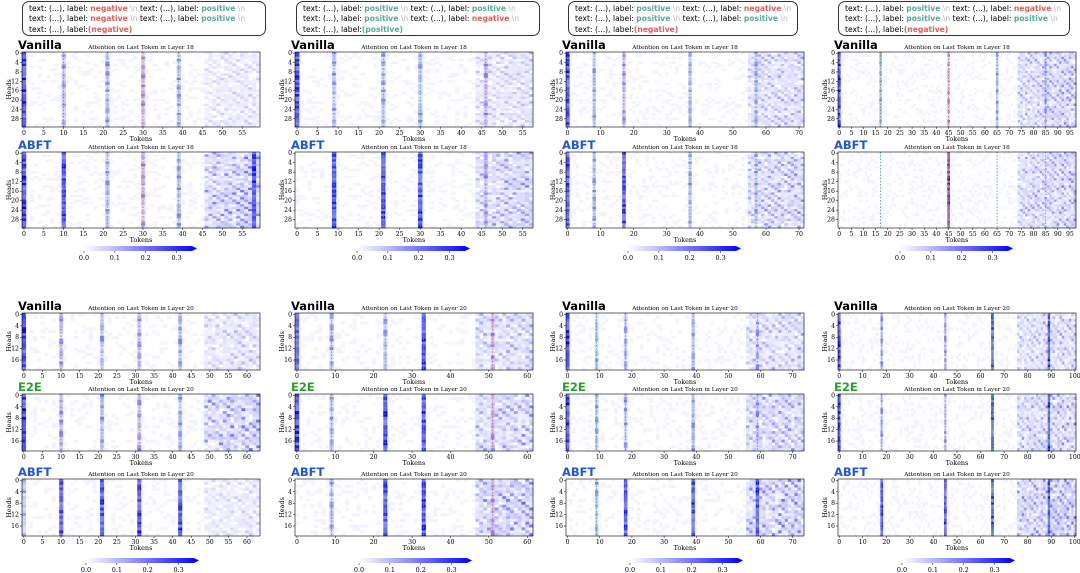  What do you see at coordinates (141, 240) in the screenshot?
I see `x-axis-label: Tokens` at bounding box center [141, 240].